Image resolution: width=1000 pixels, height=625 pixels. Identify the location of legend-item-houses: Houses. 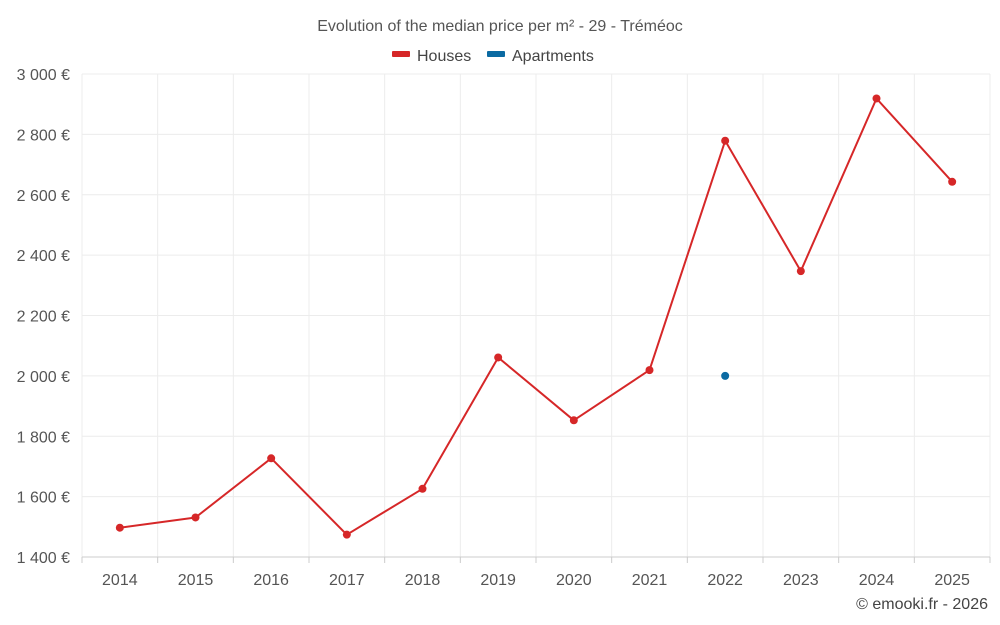
(431, 56).